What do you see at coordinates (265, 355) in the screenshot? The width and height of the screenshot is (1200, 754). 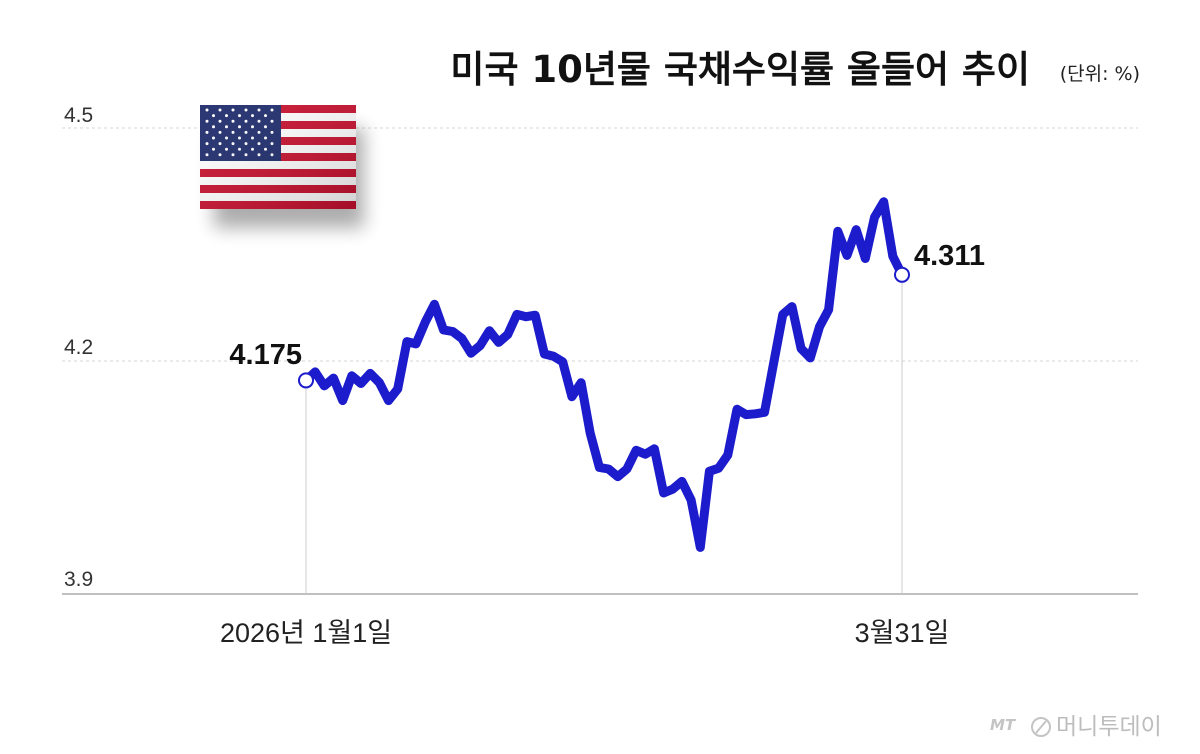 I see `start-data-label: 4.175` at bounding box center [265, 355].